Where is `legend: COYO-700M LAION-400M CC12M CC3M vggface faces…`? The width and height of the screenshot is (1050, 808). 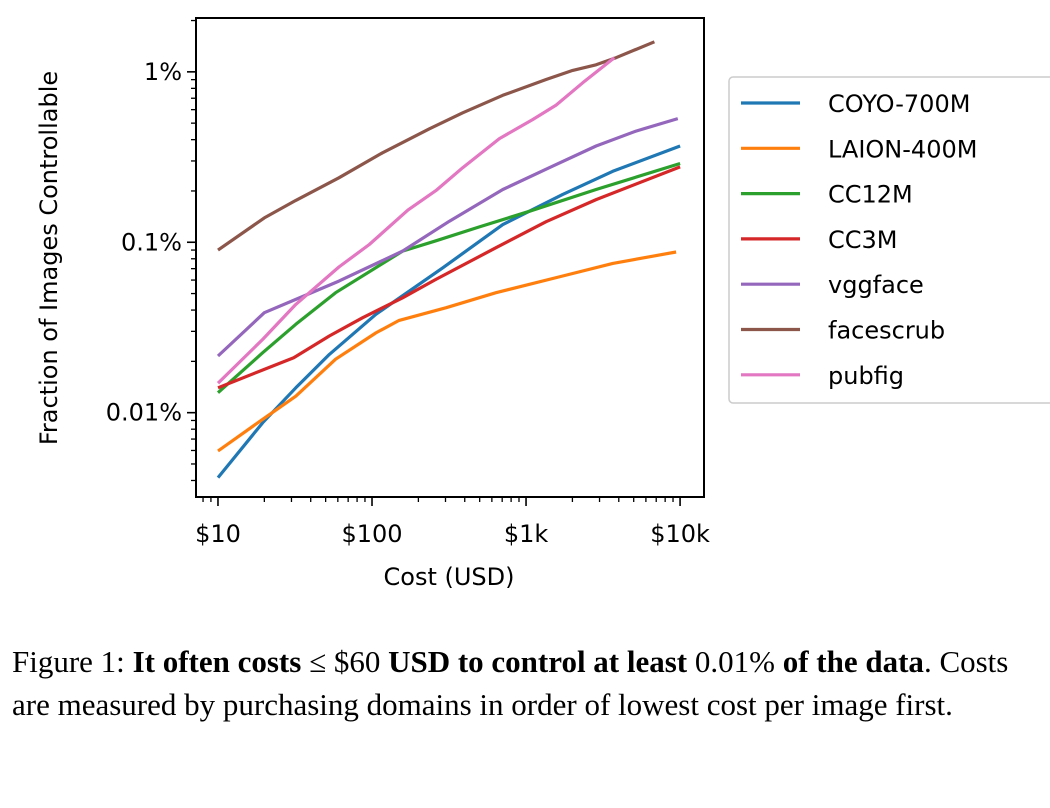
legend: COYO-700M LAION-400M CC12M CC3M vggface faces… is located at coordinates (889, 240).